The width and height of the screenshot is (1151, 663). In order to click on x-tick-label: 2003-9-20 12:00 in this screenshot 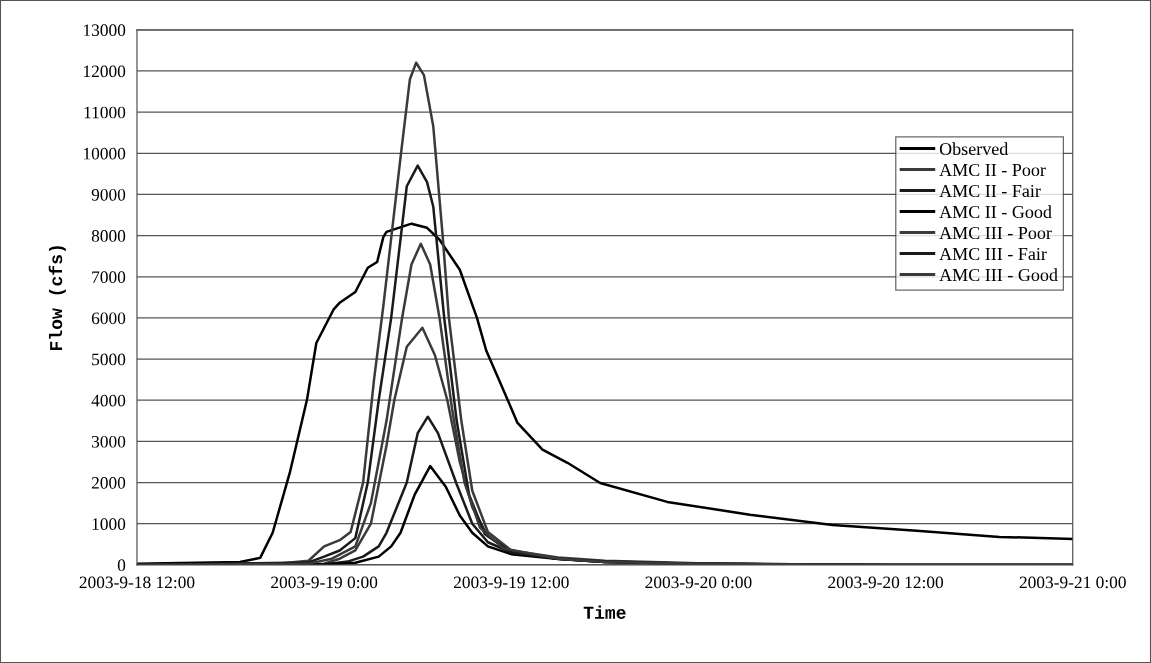, I will do `click(886, 582)`.